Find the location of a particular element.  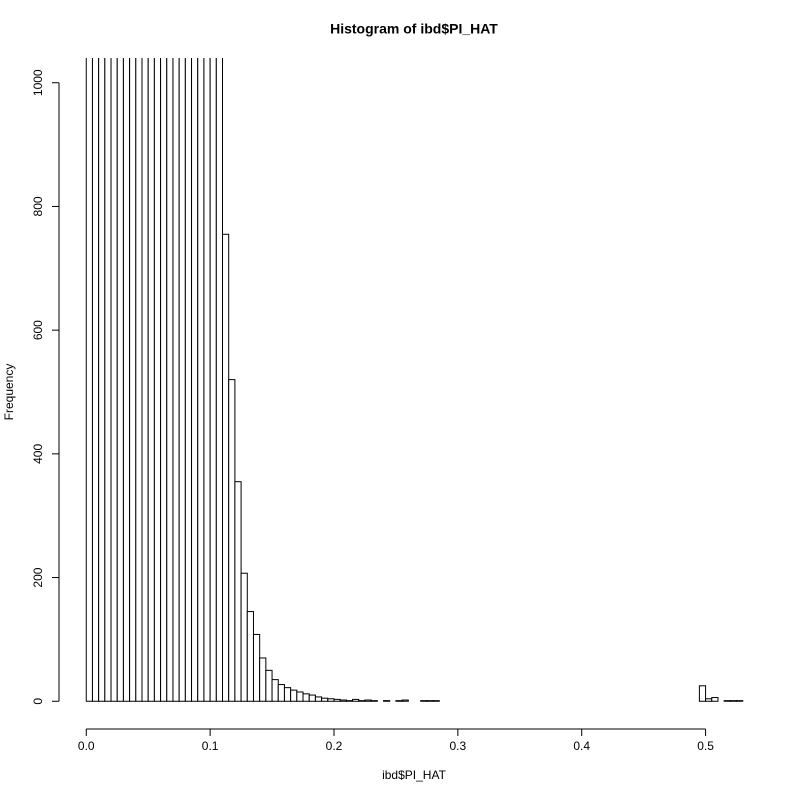

y-tick-label: 600 is located at coordinates (38, 330).